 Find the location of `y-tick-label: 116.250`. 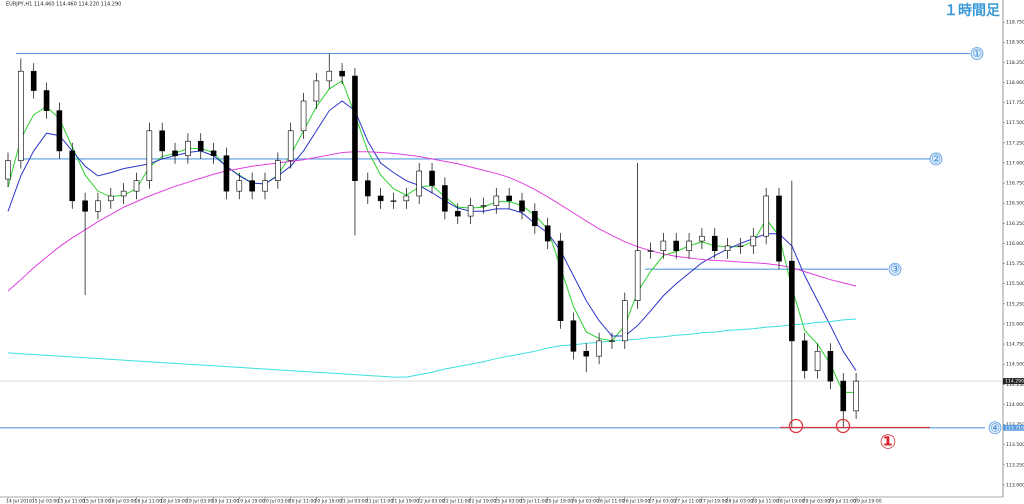

y-tick-label: 116.250 is located at coordinates (1015, 224).